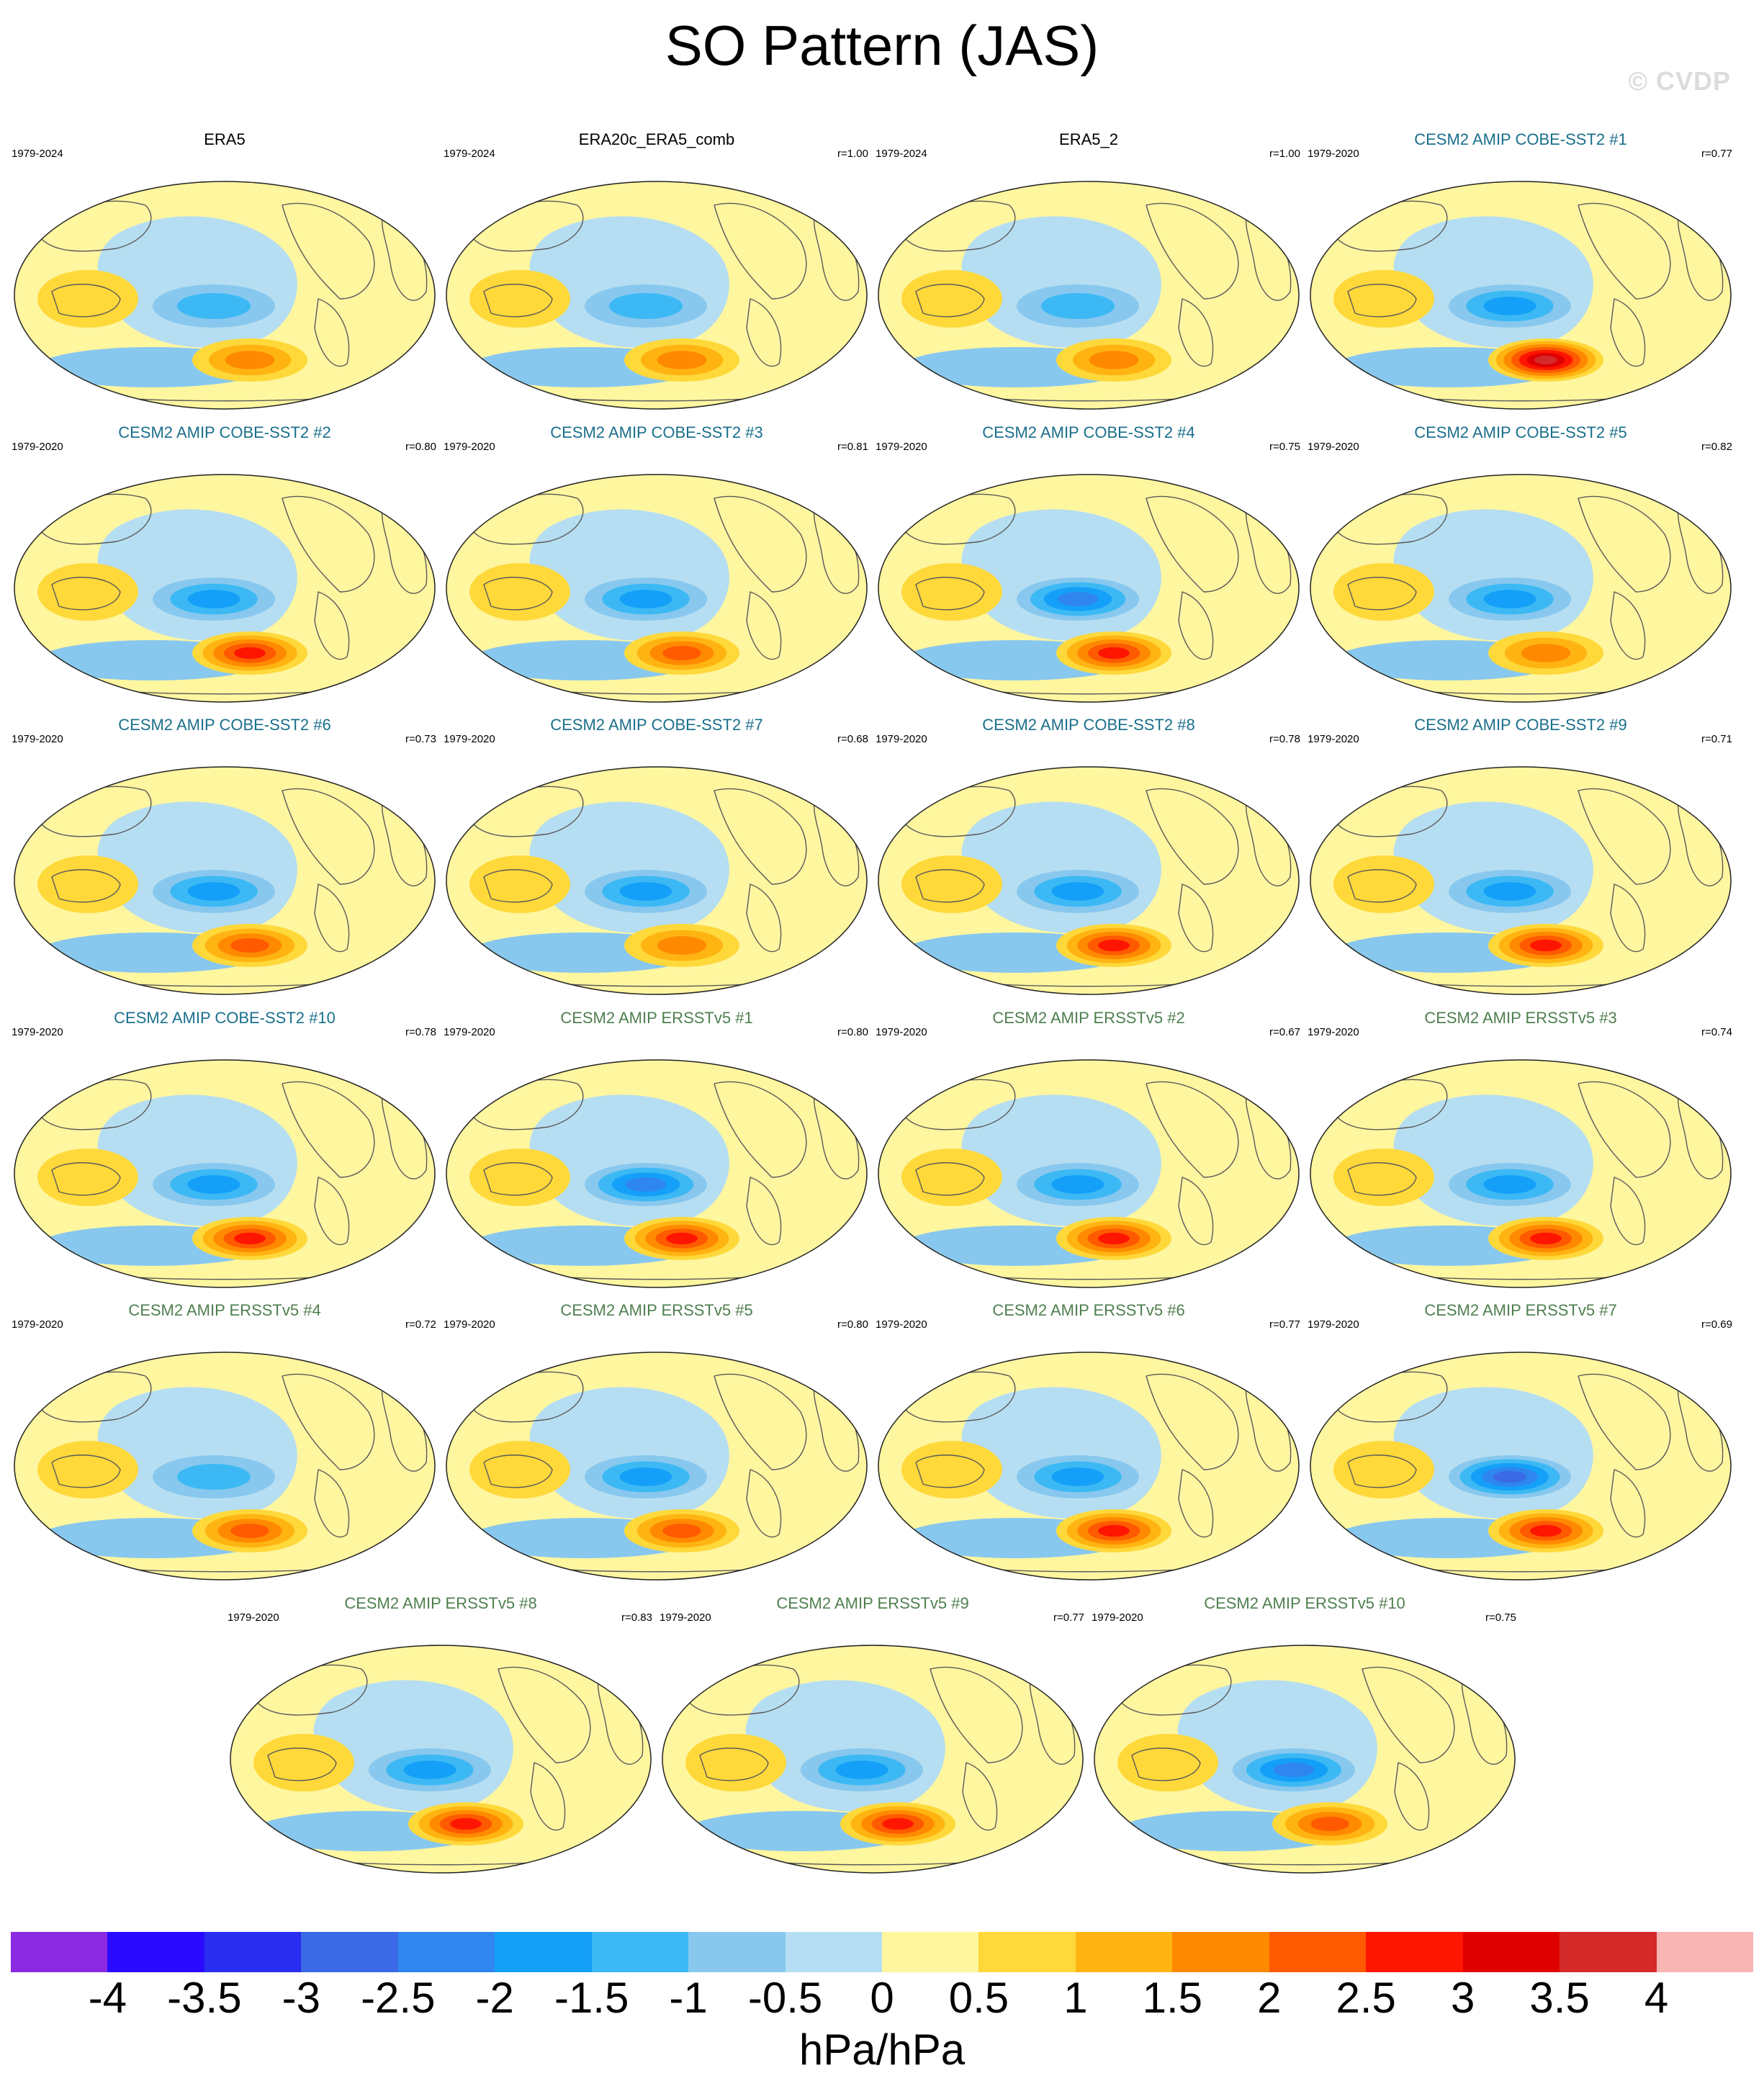  What do you see at coordinates (1679, 81) in the screenshot?
I see `cvdp-watermark: © CVDP` at bounding box center [1679, 81].